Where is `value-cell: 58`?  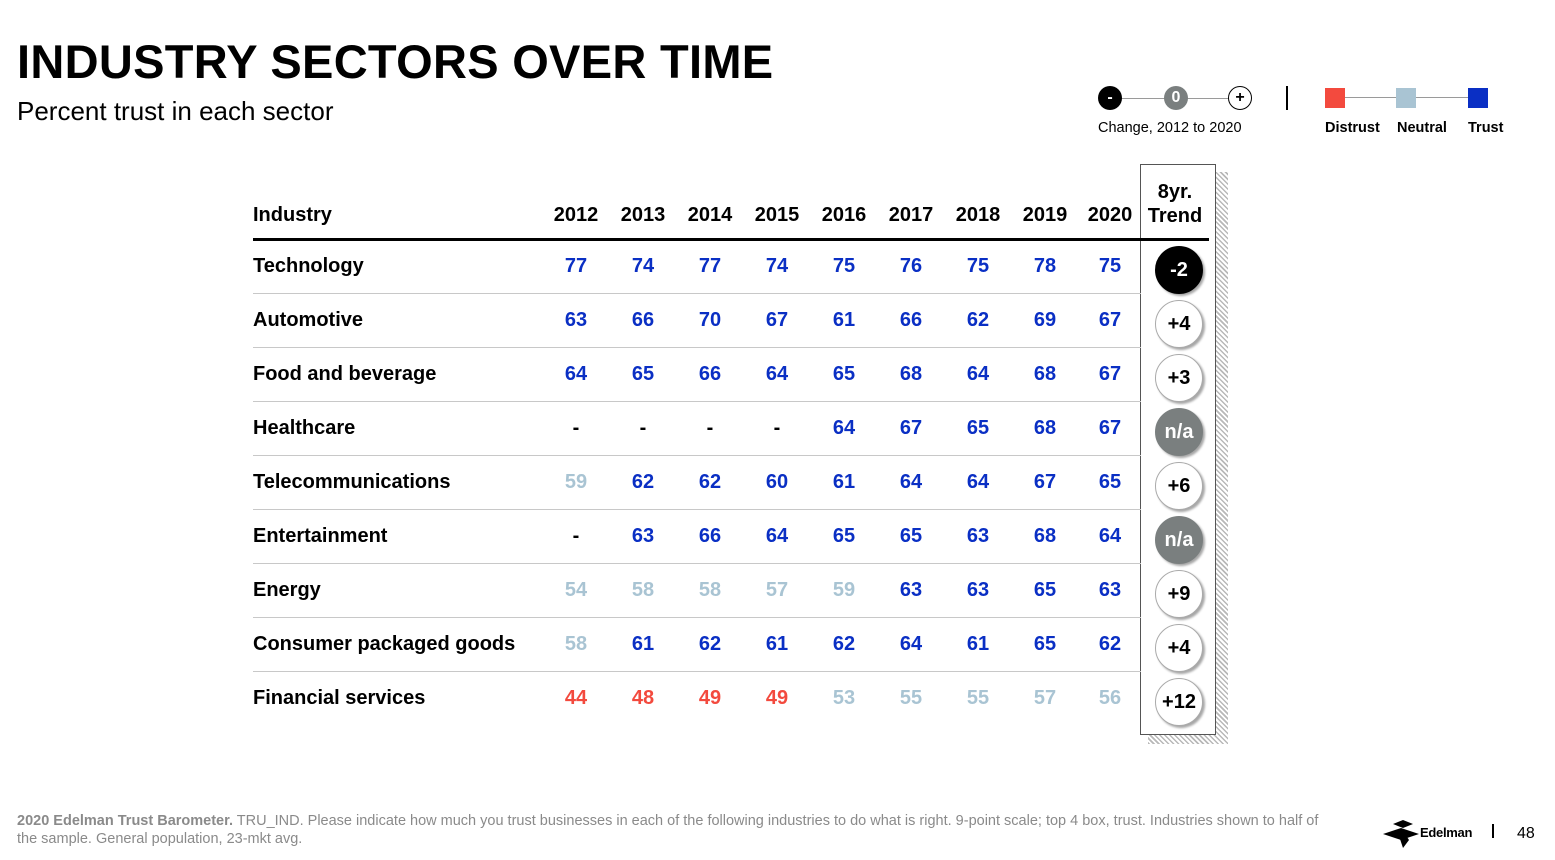
value-cell: 58 is located at coordinates (710, 590).